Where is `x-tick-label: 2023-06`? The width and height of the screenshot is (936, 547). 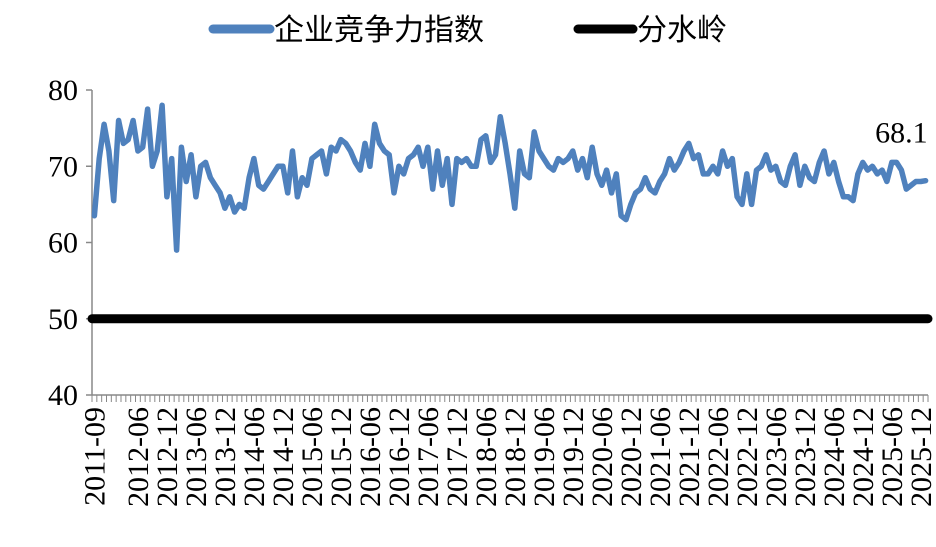
x-tick-label: 2023-06 is located at coordinates (776, 457).